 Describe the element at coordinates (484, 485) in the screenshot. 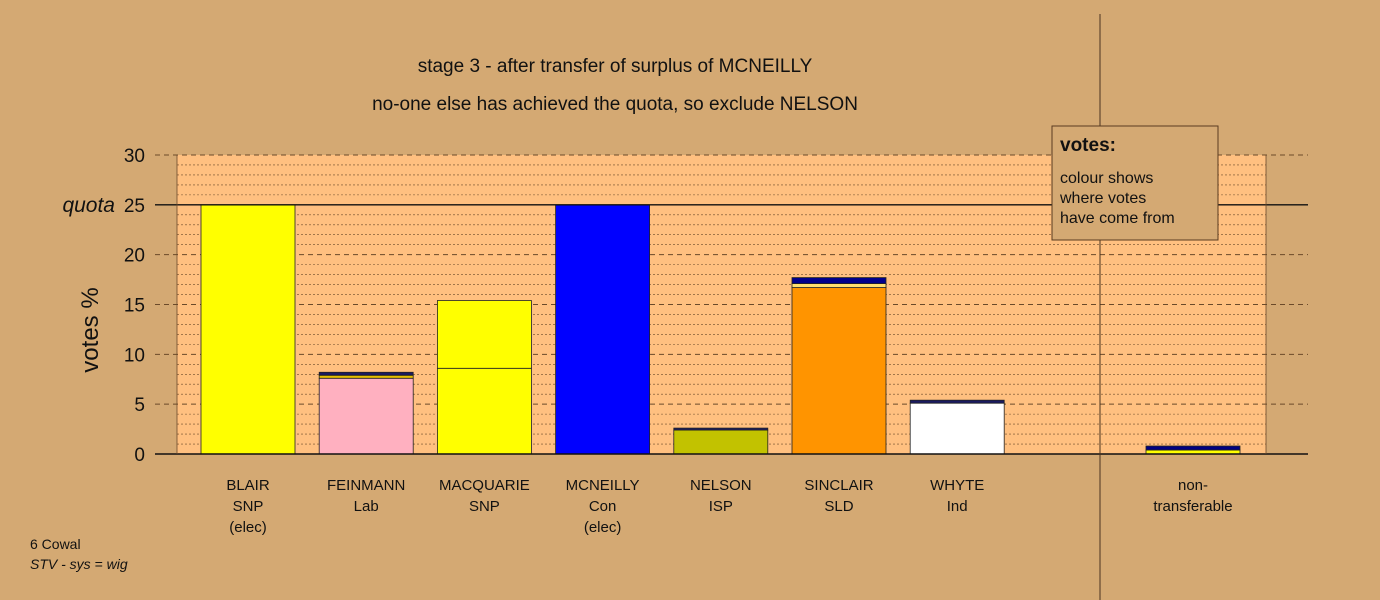

I see `category-label-macquarie: MACQUARIE` at that location.